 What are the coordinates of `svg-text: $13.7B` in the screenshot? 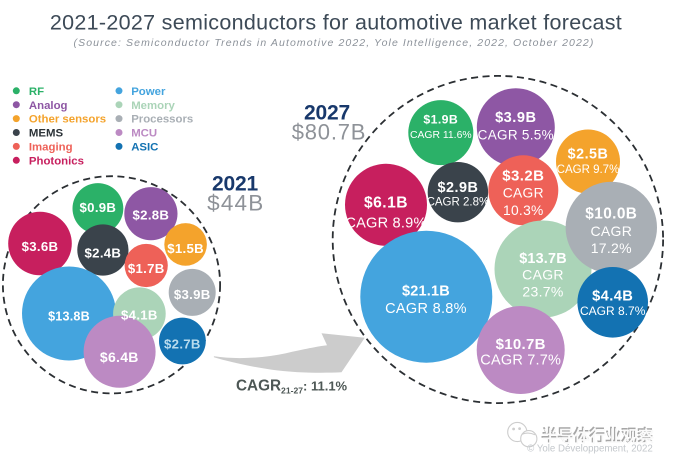 It's located at (543, 259).